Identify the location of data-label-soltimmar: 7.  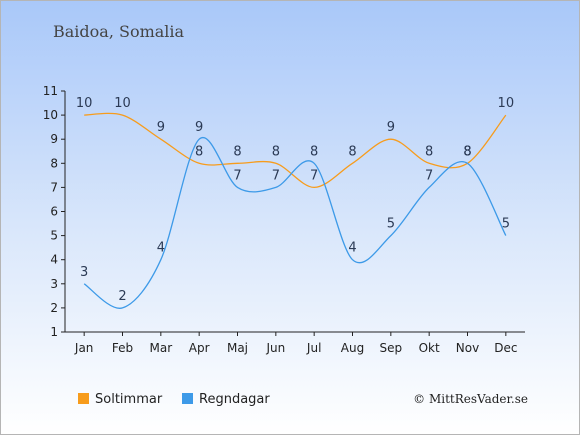
(314, 175).